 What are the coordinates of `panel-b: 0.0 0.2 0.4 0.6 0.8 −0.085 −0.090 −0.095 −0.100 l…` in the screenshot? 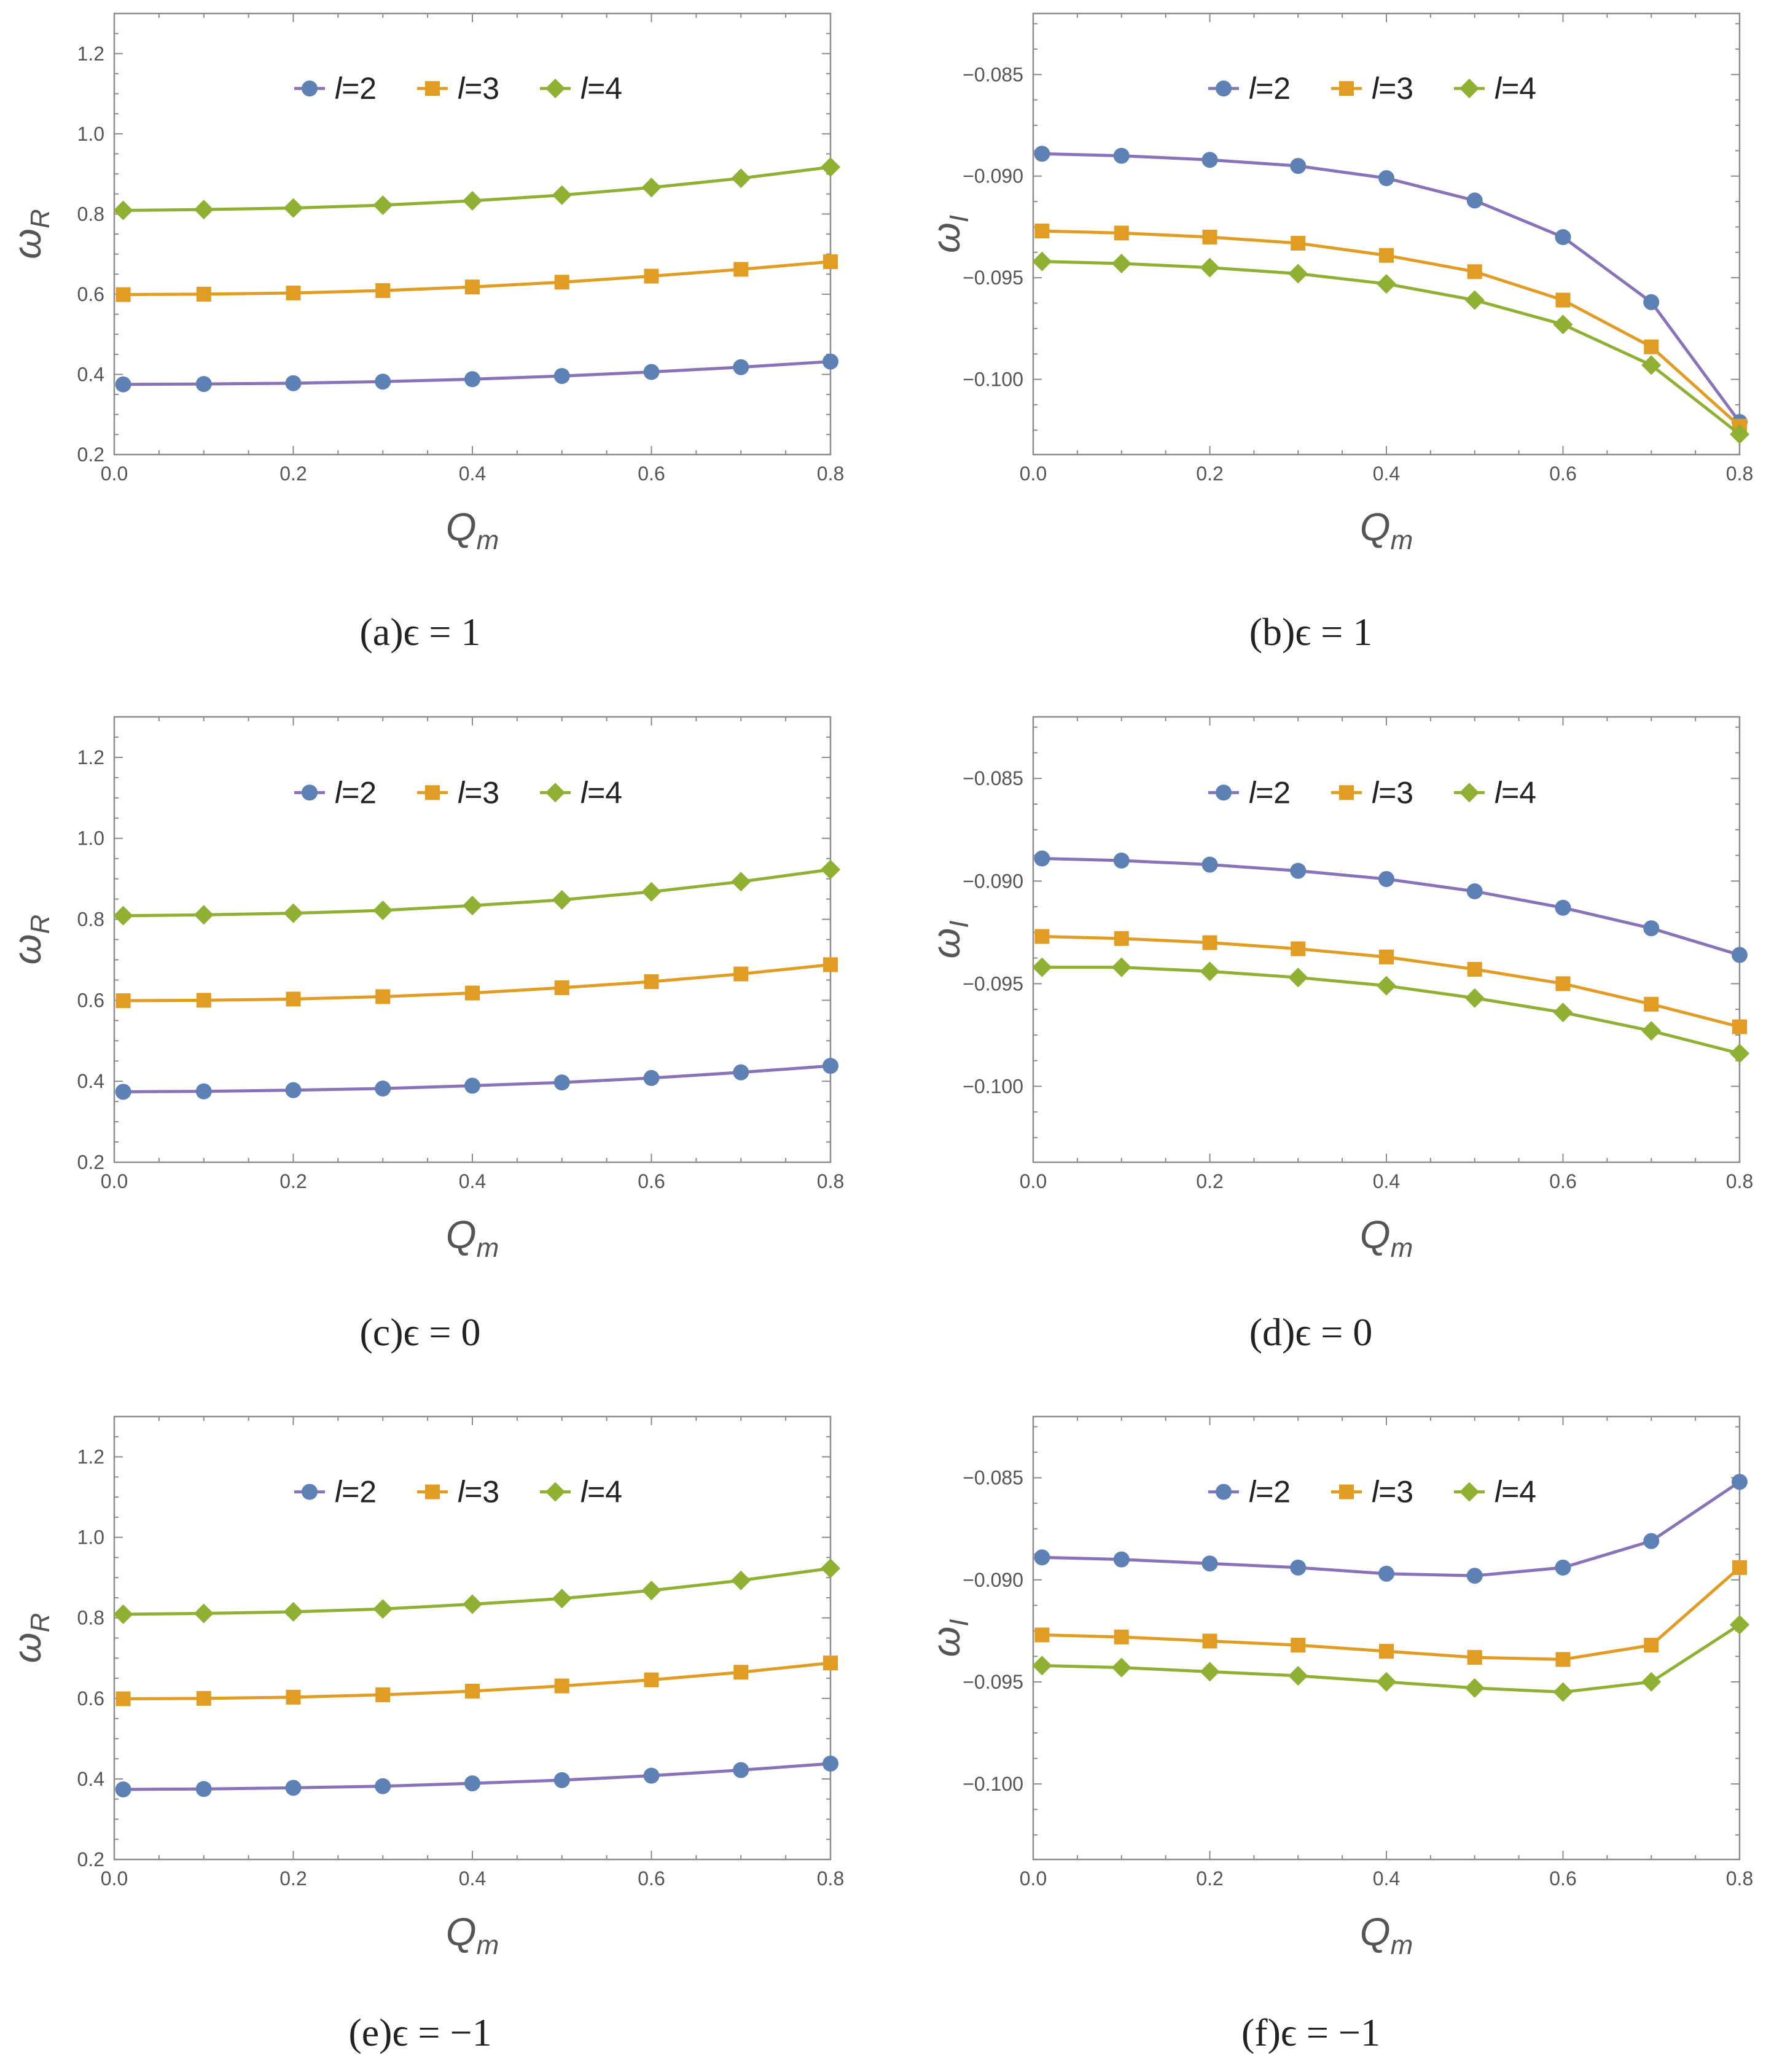 It's located at (1338, 283).